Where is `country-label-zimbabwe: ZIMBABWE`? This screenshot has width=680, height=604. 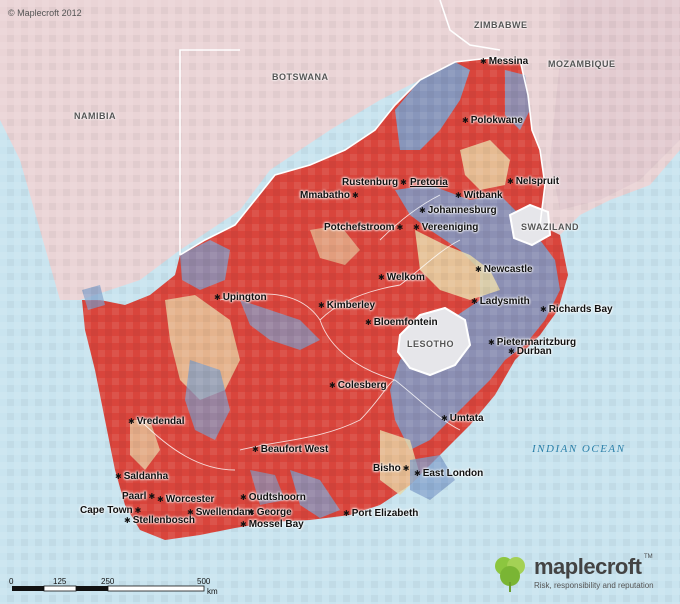 country-label-zimbabwe: ZIMBABWE is located at coordinates (501, 25).